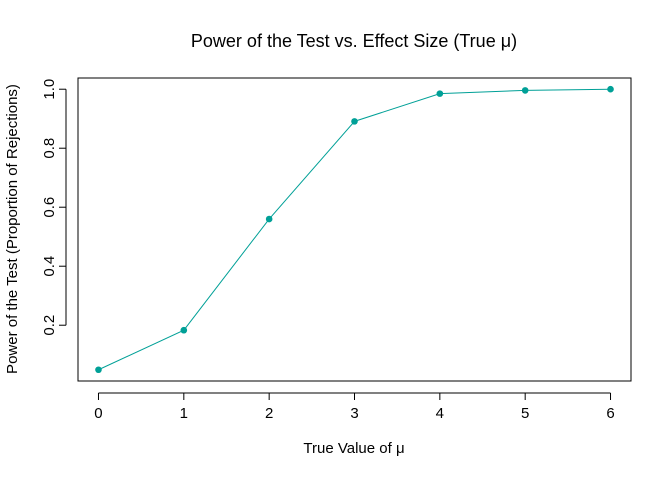  Describe the element at coordinates (98, 413) in the screenshot. I see `x-tick-label: 0` at that location.